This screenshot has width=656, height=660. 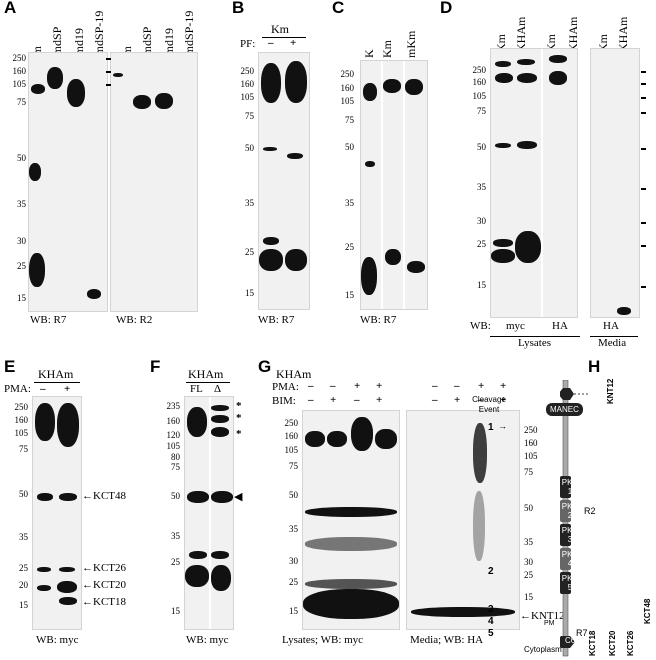 What do you see at coordinates (647, 611) in the screenshot?
I see `kct48-label: KCT48` at bounding box center [647, 611].